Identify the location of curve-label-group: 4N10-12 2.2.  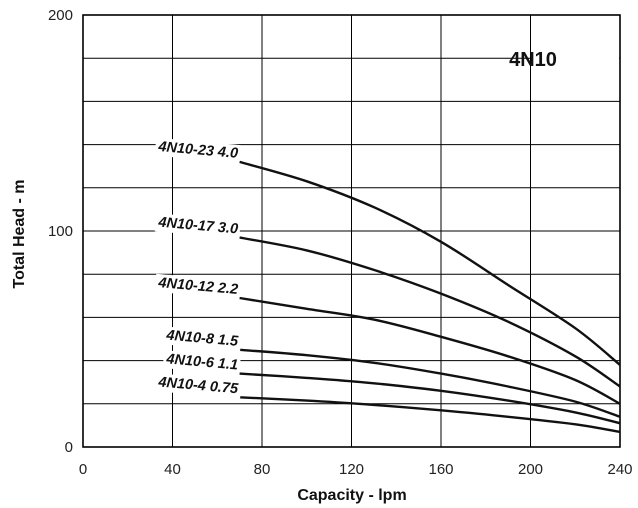
(197, 286).